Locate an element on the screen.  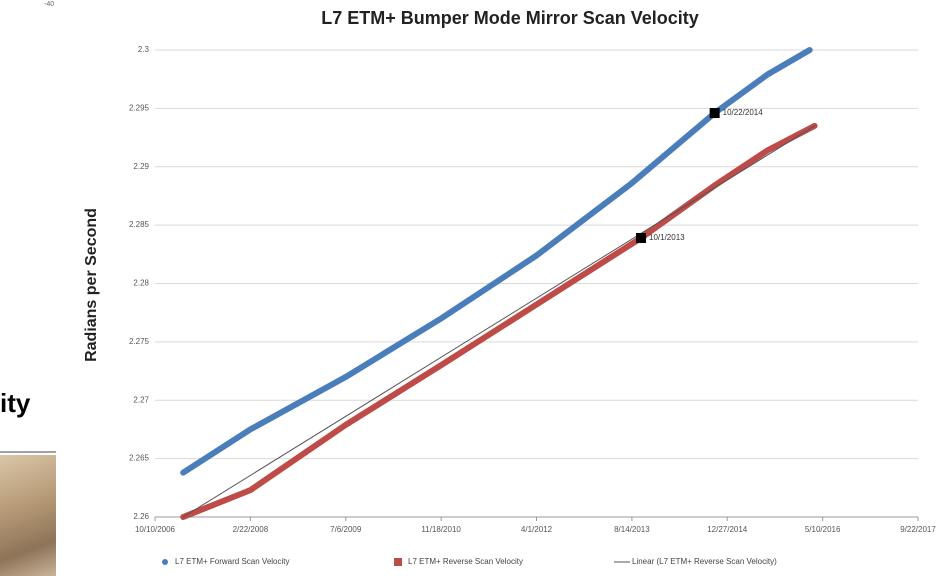
y-axis-label: Radians per Second is located at coordinates (91, 285).